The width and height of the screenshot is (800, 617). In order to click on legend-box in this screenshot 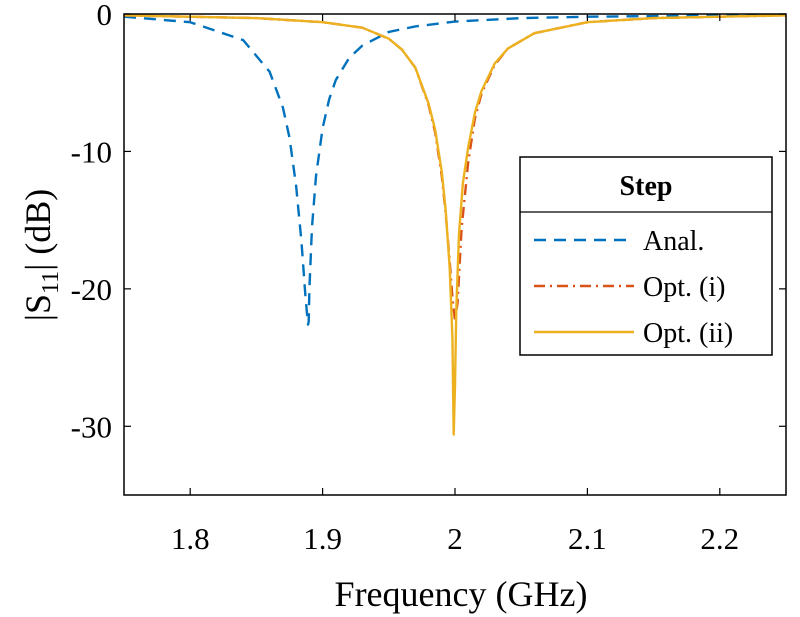, I will do `click(646, 256)`.